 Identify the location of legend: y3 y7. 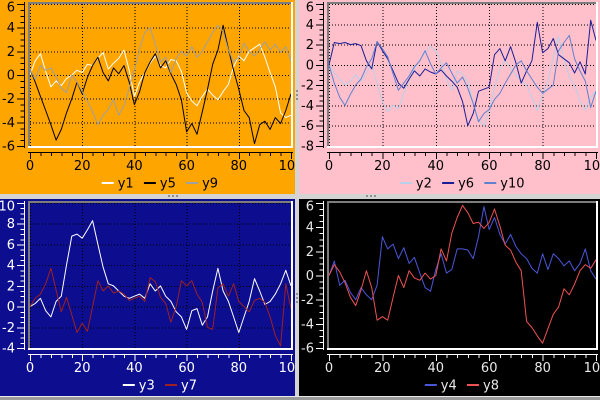
(159, 386).